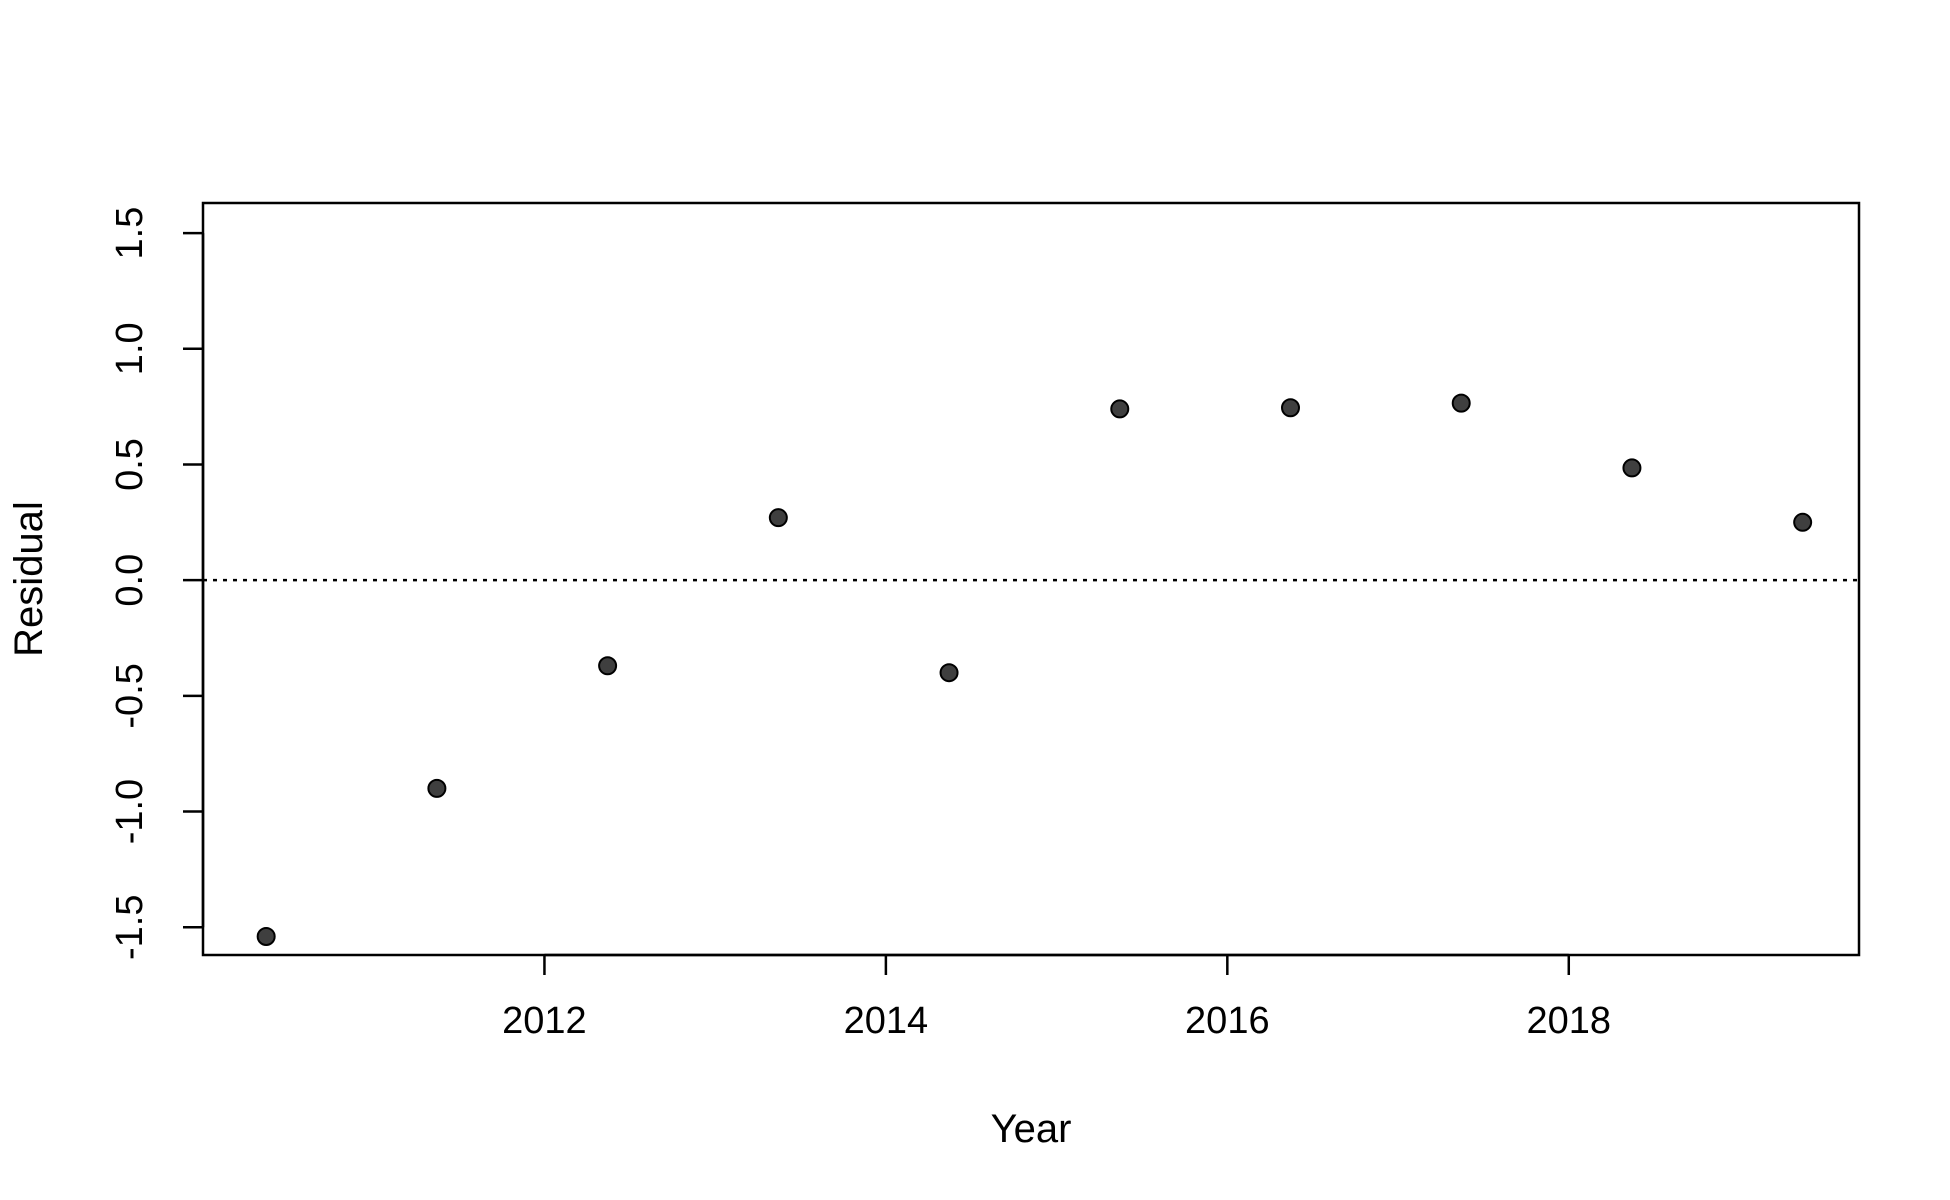  Describe the element at coordinates (1227, 1021) in the screenshot. I see `x-tick-label: 2016` at that location.